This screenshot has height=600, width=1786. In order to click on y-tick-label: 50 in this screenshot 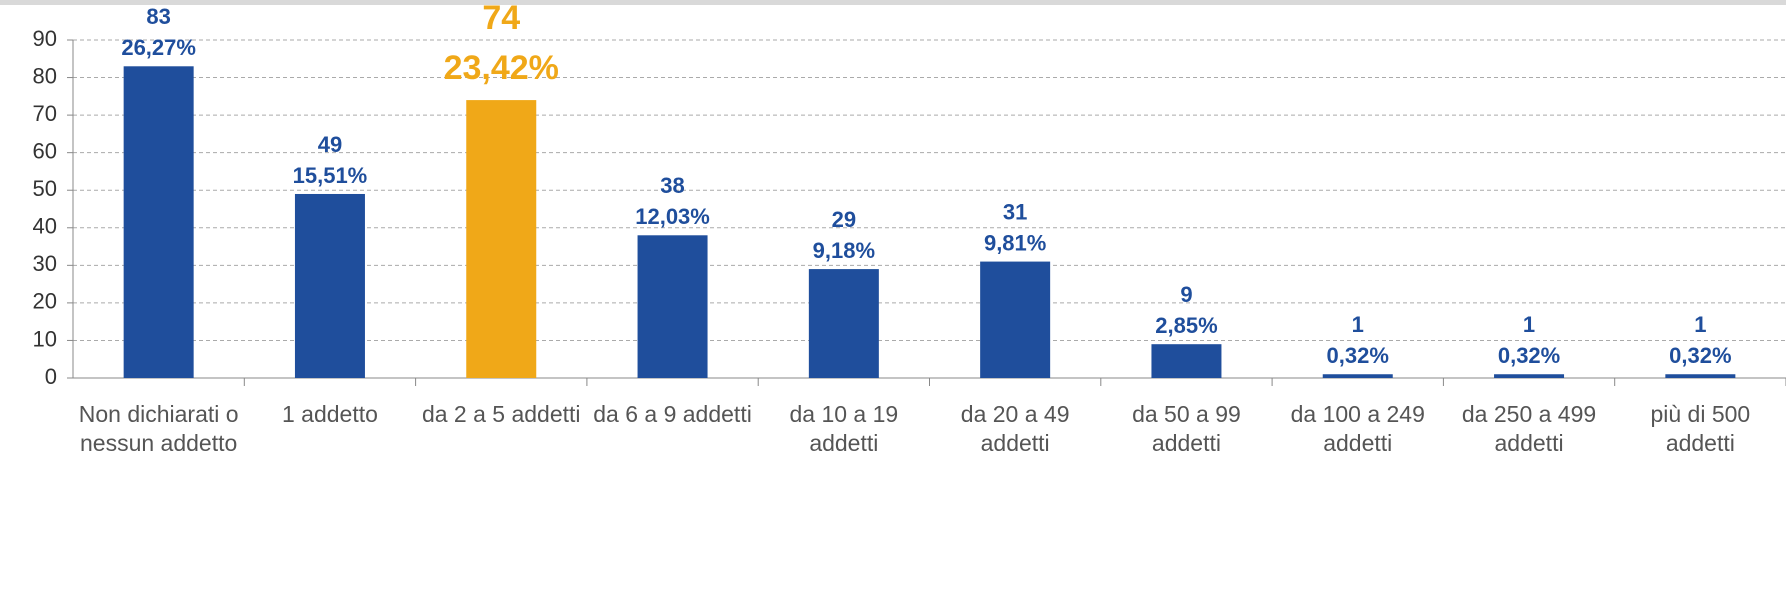, I will do `click(45, 188)`.